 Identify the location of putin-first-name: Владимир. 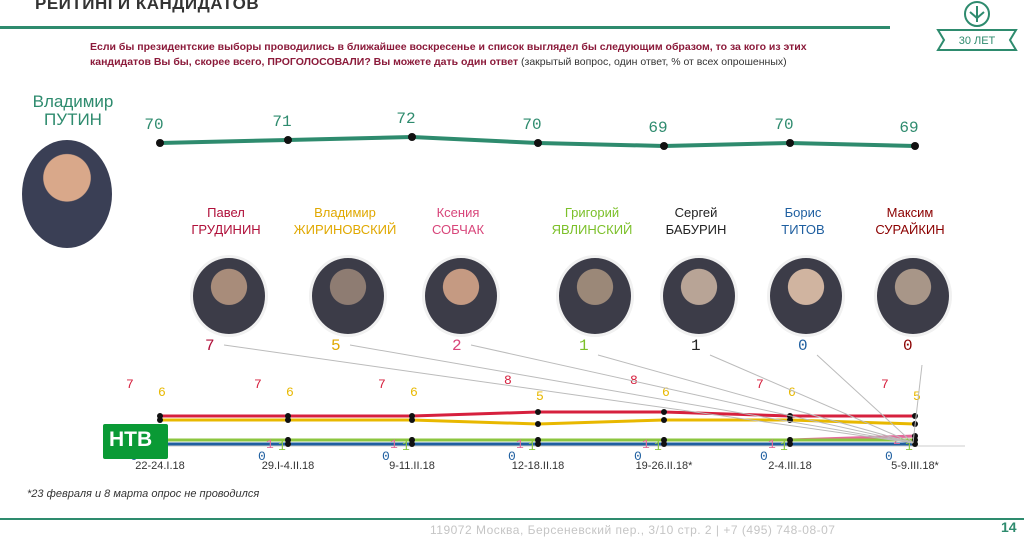
(73, 101).